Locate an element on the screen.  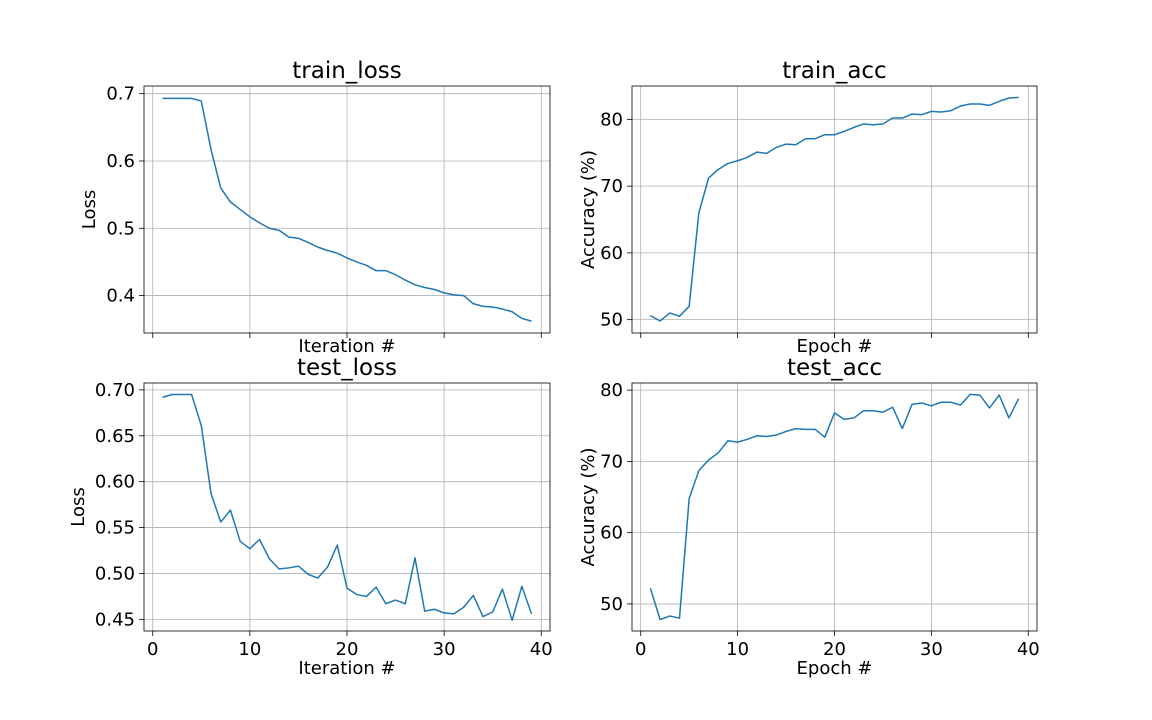
chart-title: test_loss is located at coordinates (347, 368).